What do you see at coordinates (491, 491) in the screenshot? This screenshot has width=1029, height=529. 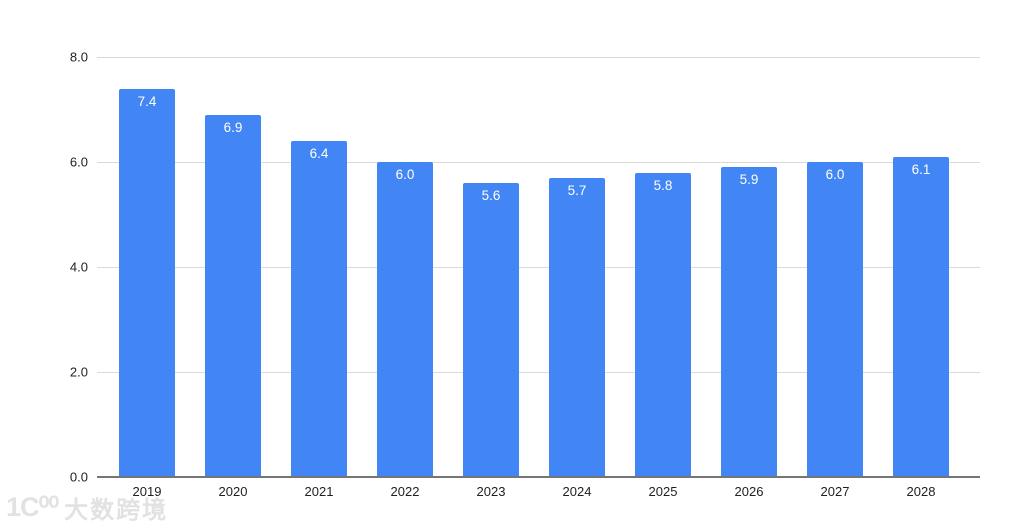 I see `x-tick-label: 2023` at bounding box center [491, 491].